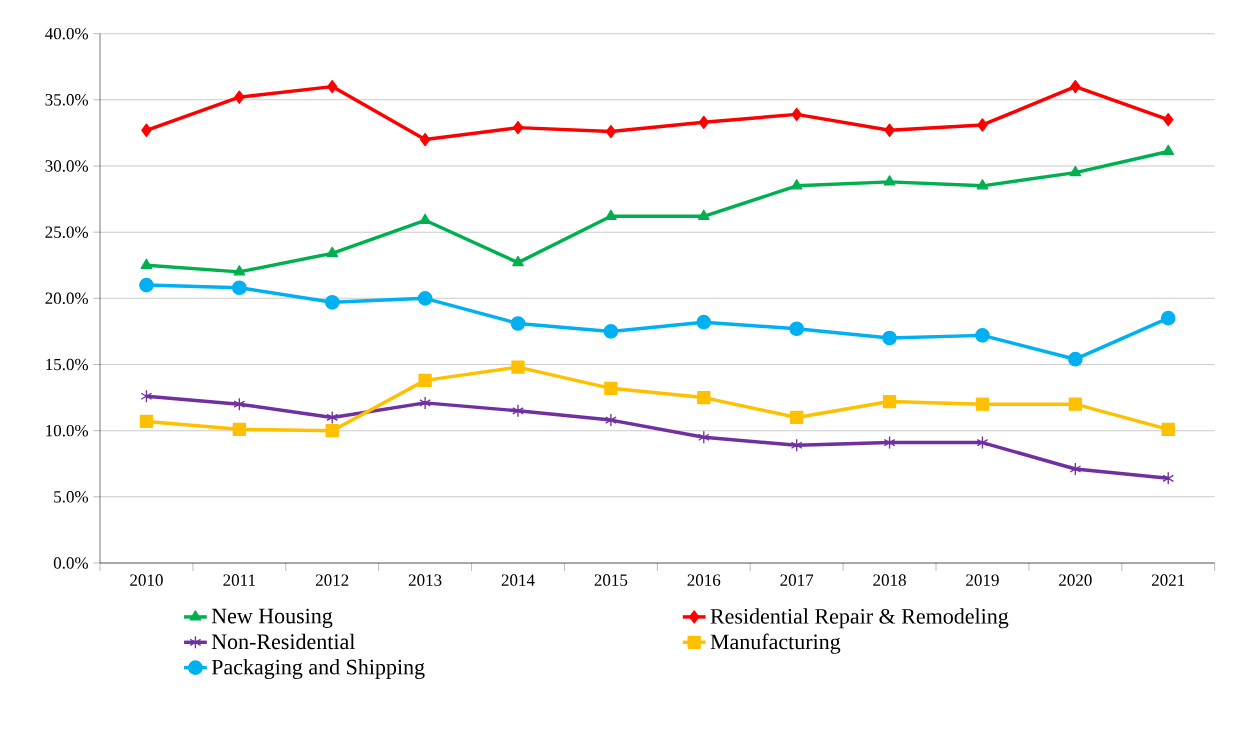 This screenshot has height=729, width=1243. Describe the element at coordinates (982, 580) in the screenshot. I see `x-tick-label: 2019` at that location.